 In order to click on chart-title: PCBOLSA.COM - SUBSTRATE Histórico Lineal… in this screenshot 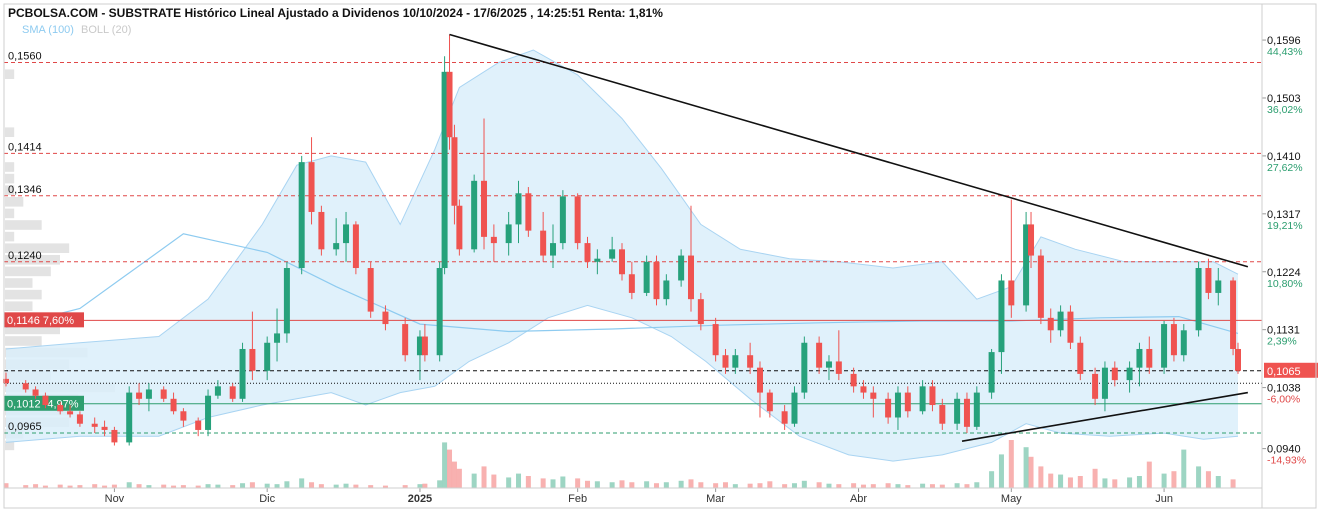, I will do `click(335, 13)`.